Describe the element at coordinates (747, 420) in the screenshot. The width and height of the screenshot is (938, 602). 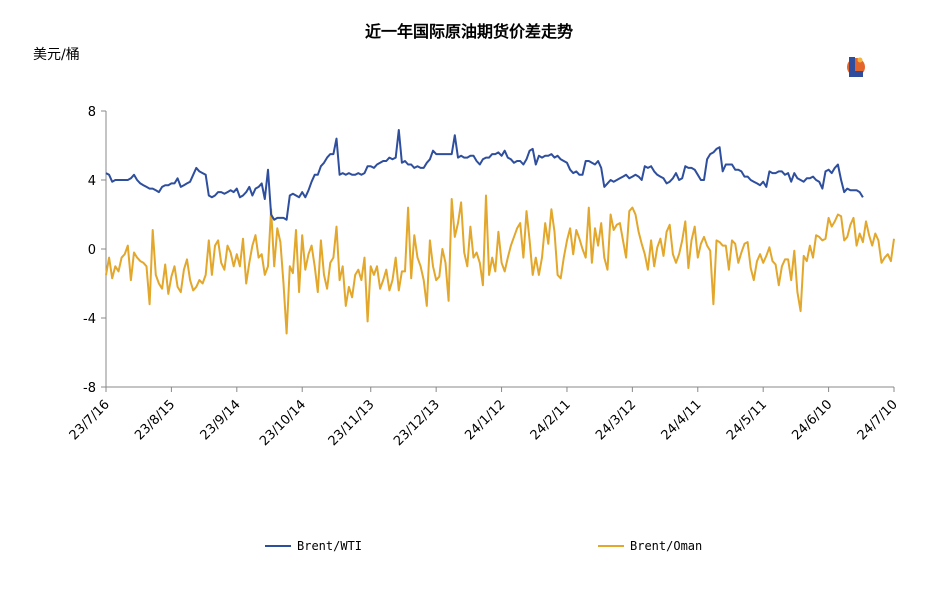
I see `x-tick-label: 24/5/11` at that location.